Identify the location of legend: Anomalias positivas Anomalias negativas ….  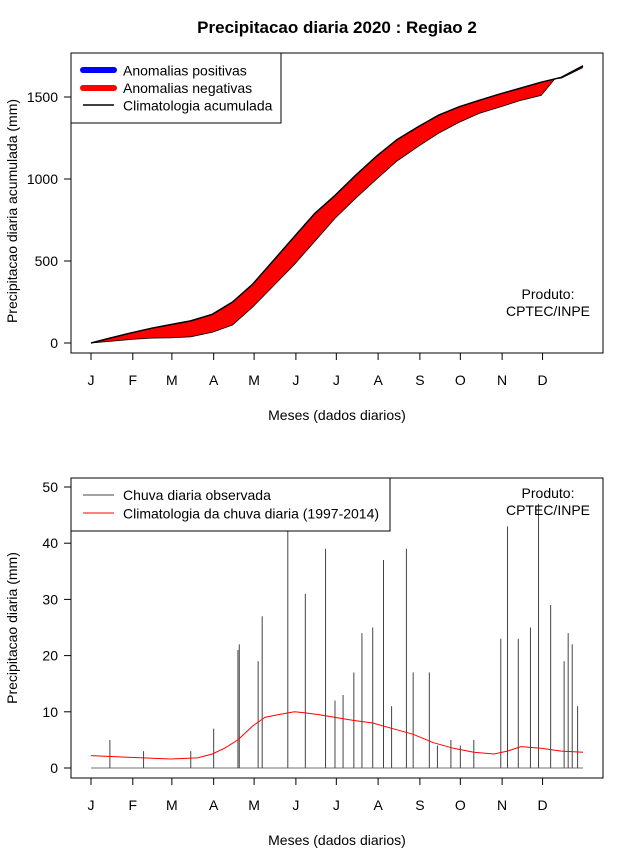
(176, 88).